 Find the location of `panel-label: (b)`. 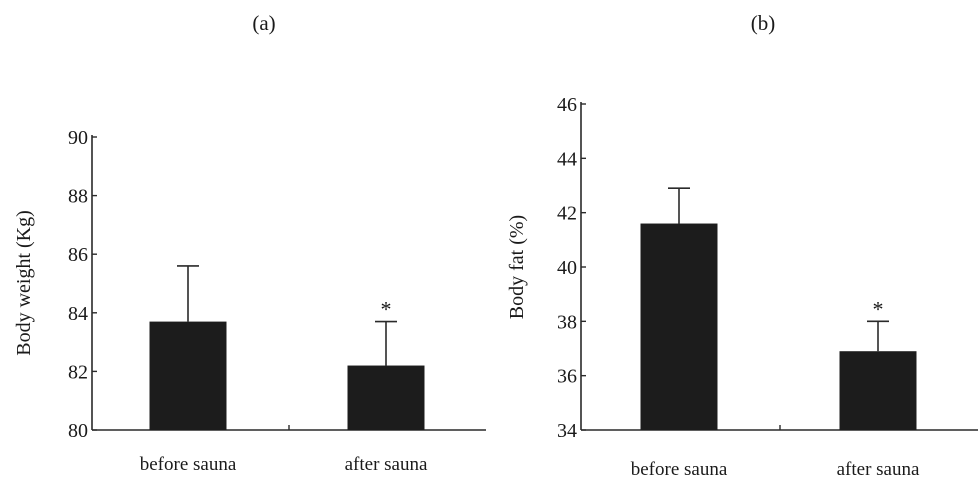

panel-label: (b) is located at coordinates (763, 23).